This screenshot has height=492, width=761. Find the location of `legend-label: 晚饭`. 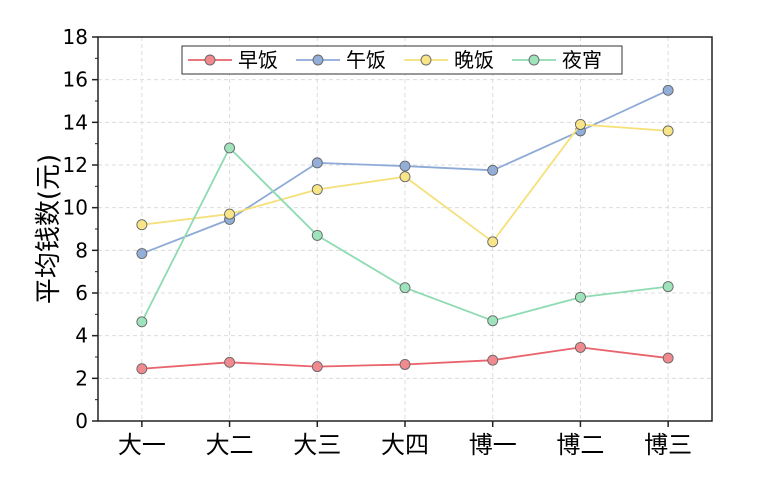

legend-label: 晚饭 is located at coordinates (474, 60).